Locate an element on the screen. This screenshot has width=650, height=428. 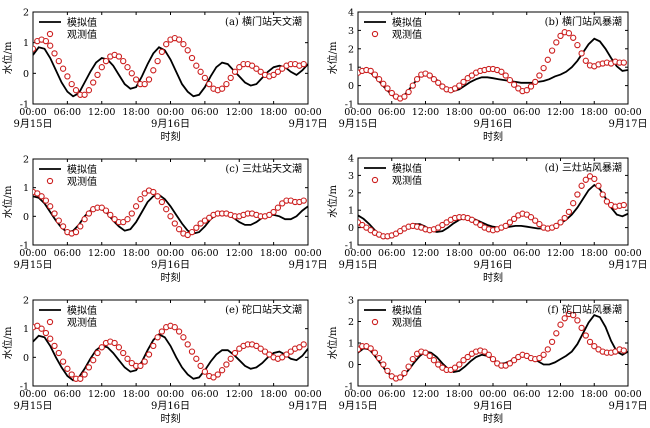
series-markers-observed is located at coordinates (170, 213).